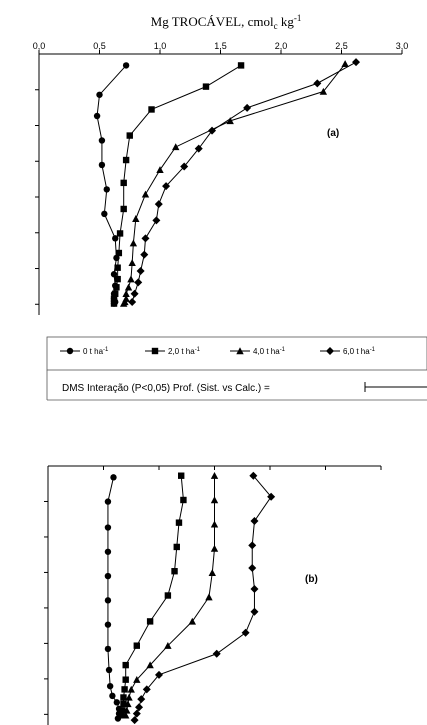 The width and height of the screenshot is (427, 725). What do you see at coordinates (226, 22) in the screenshot?
I see `figure-title: Mg TROCÁVEL, cmolc kg-1` at bounding box center [226, 22].